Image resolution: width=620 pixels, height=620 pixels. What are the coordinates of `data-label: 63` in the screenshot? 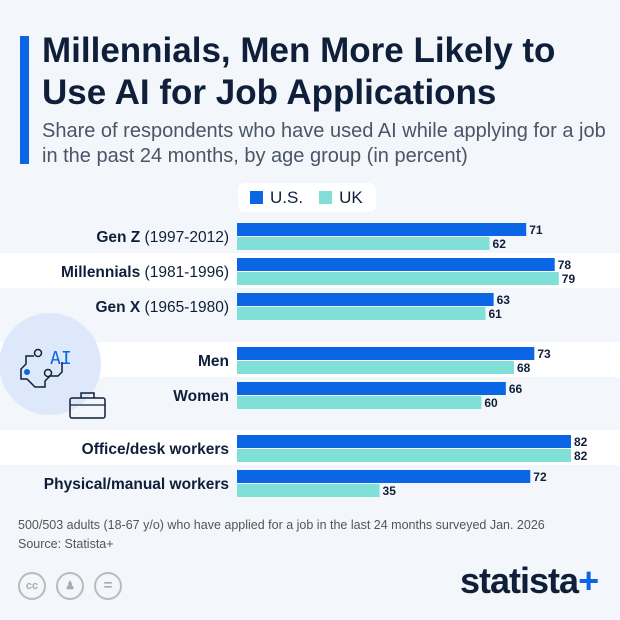 It's located at (504, 300).